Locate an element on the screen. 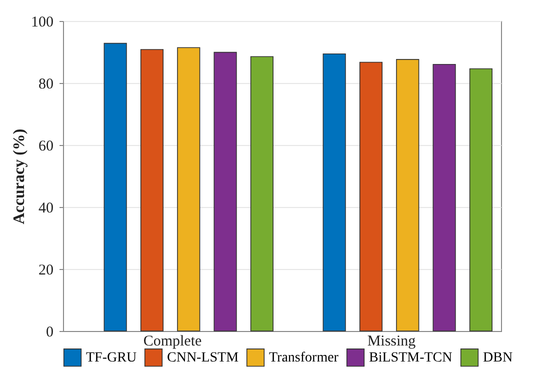  y-axis-title: Accuracy (%) is located at coordinates (19, 176).